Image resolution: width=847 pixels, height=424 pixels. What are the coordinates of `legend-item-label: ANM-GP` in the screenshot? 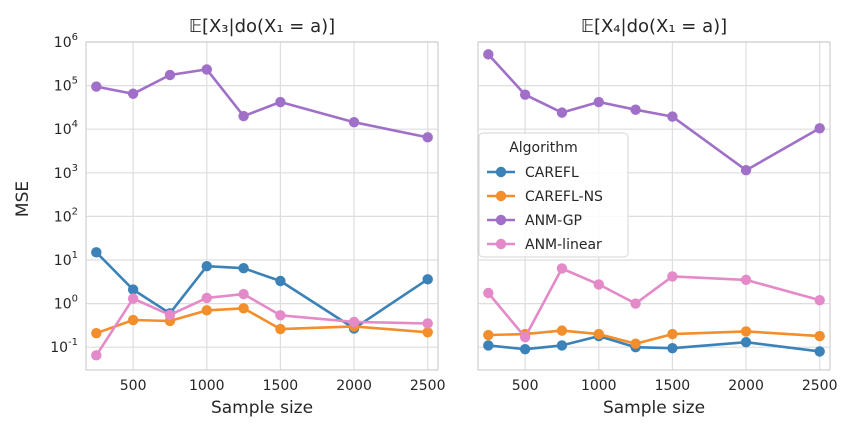 It's located at (553, 221).